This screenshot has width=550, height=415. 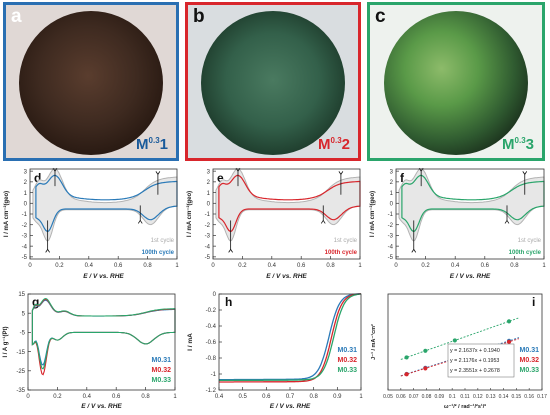 What do you see at coordinates (290, 397) in the screenshot?
I see `x-tick-label: 0.7` at bounding box center [290, 397].